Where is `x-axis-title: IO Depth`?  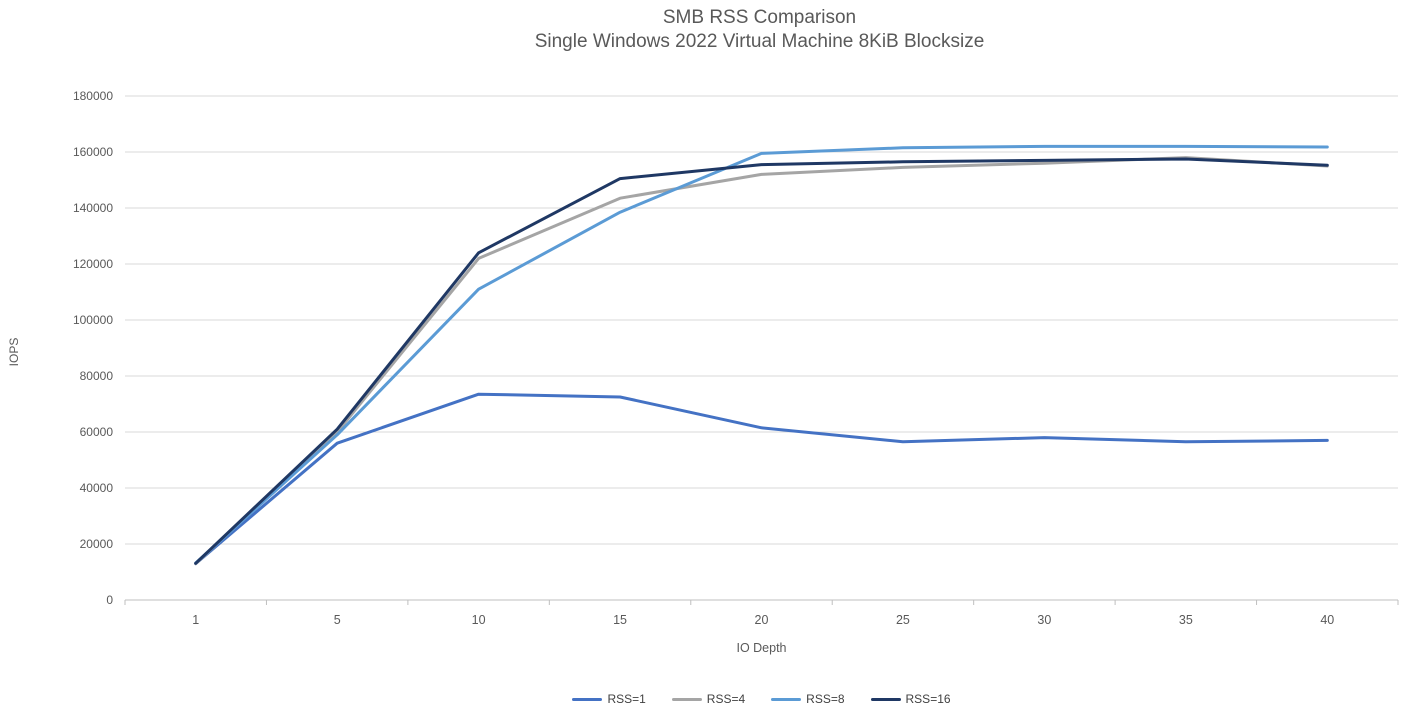
x-axis-title: IO Depth is located at coordinates (761, 648).